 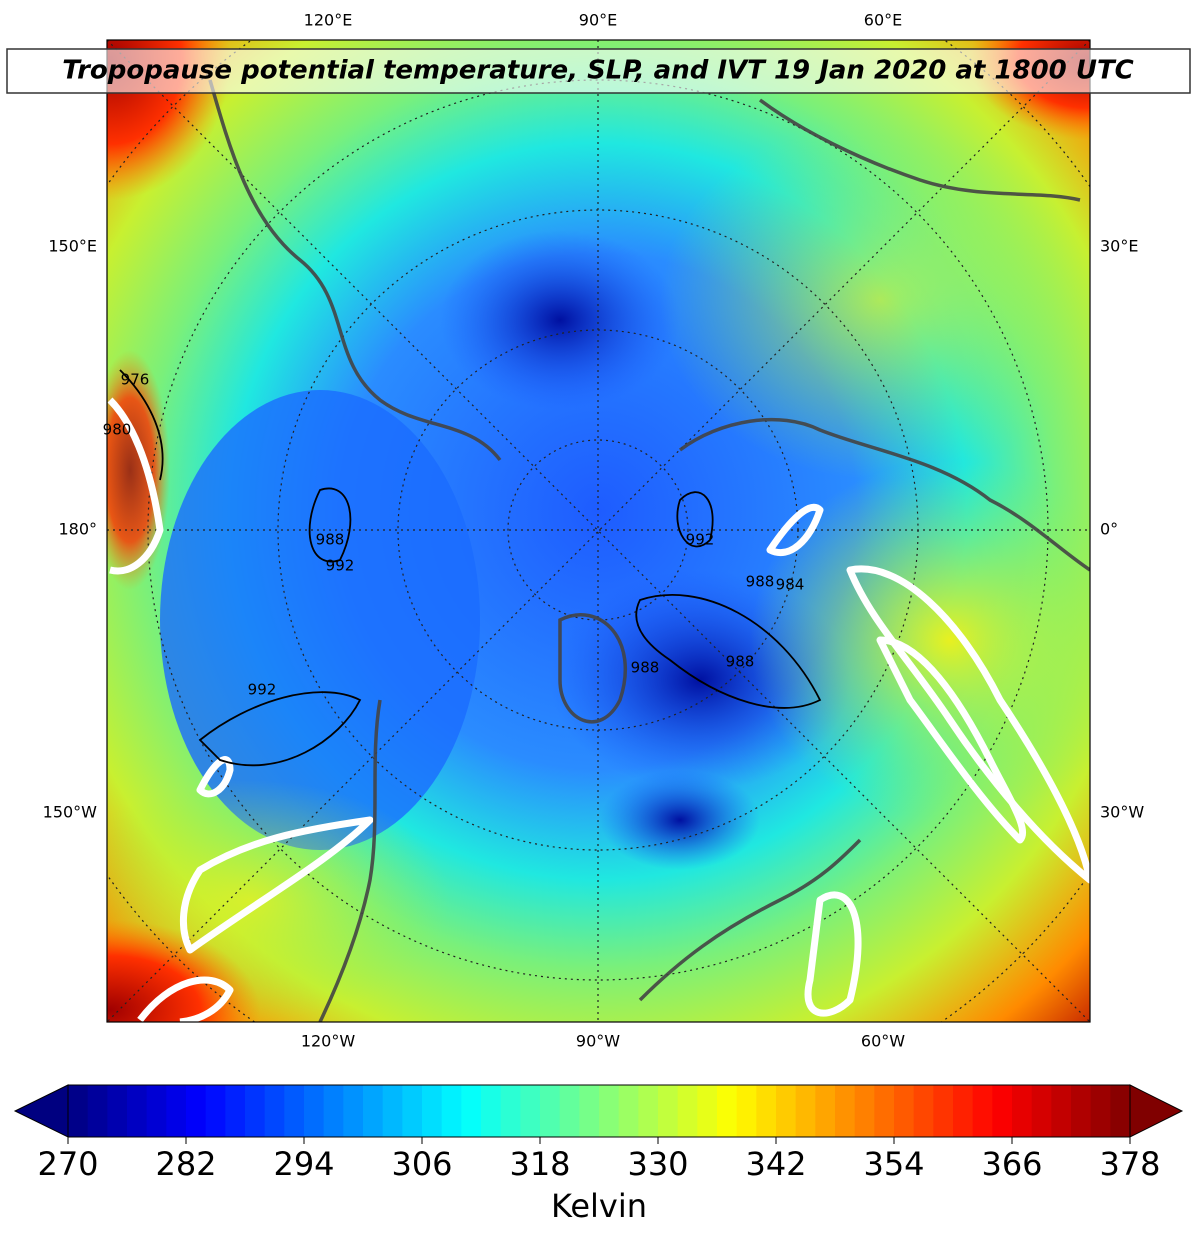 I want to click on colorbar-tick-label: 306, so click(x=421, y=1164).